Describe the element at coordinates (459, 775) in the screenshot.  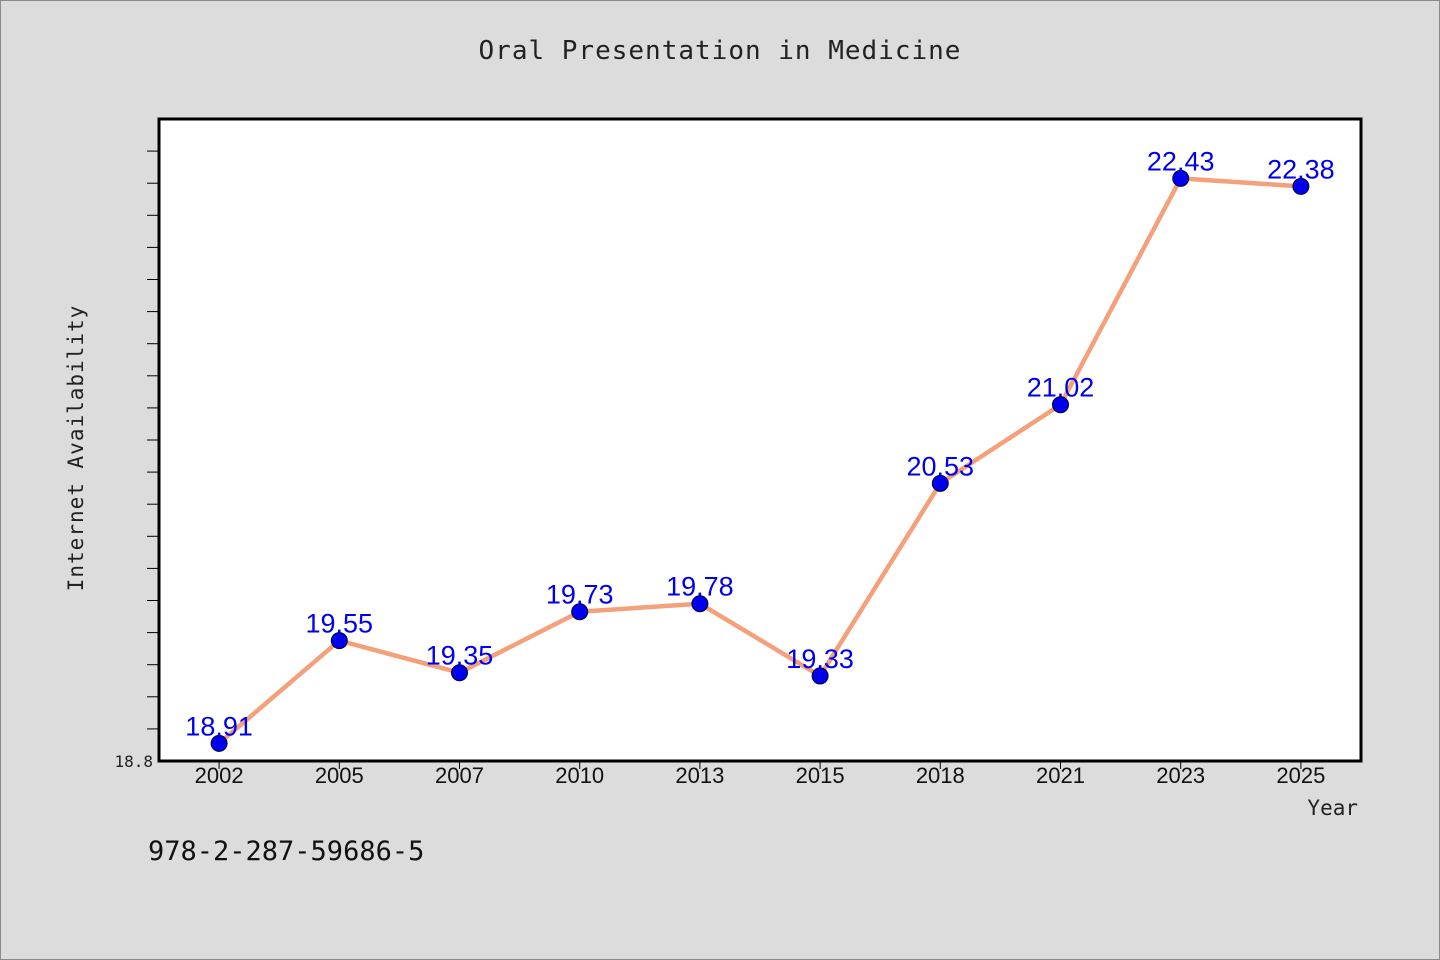
I see `x-tick-label: 2007` at that location.